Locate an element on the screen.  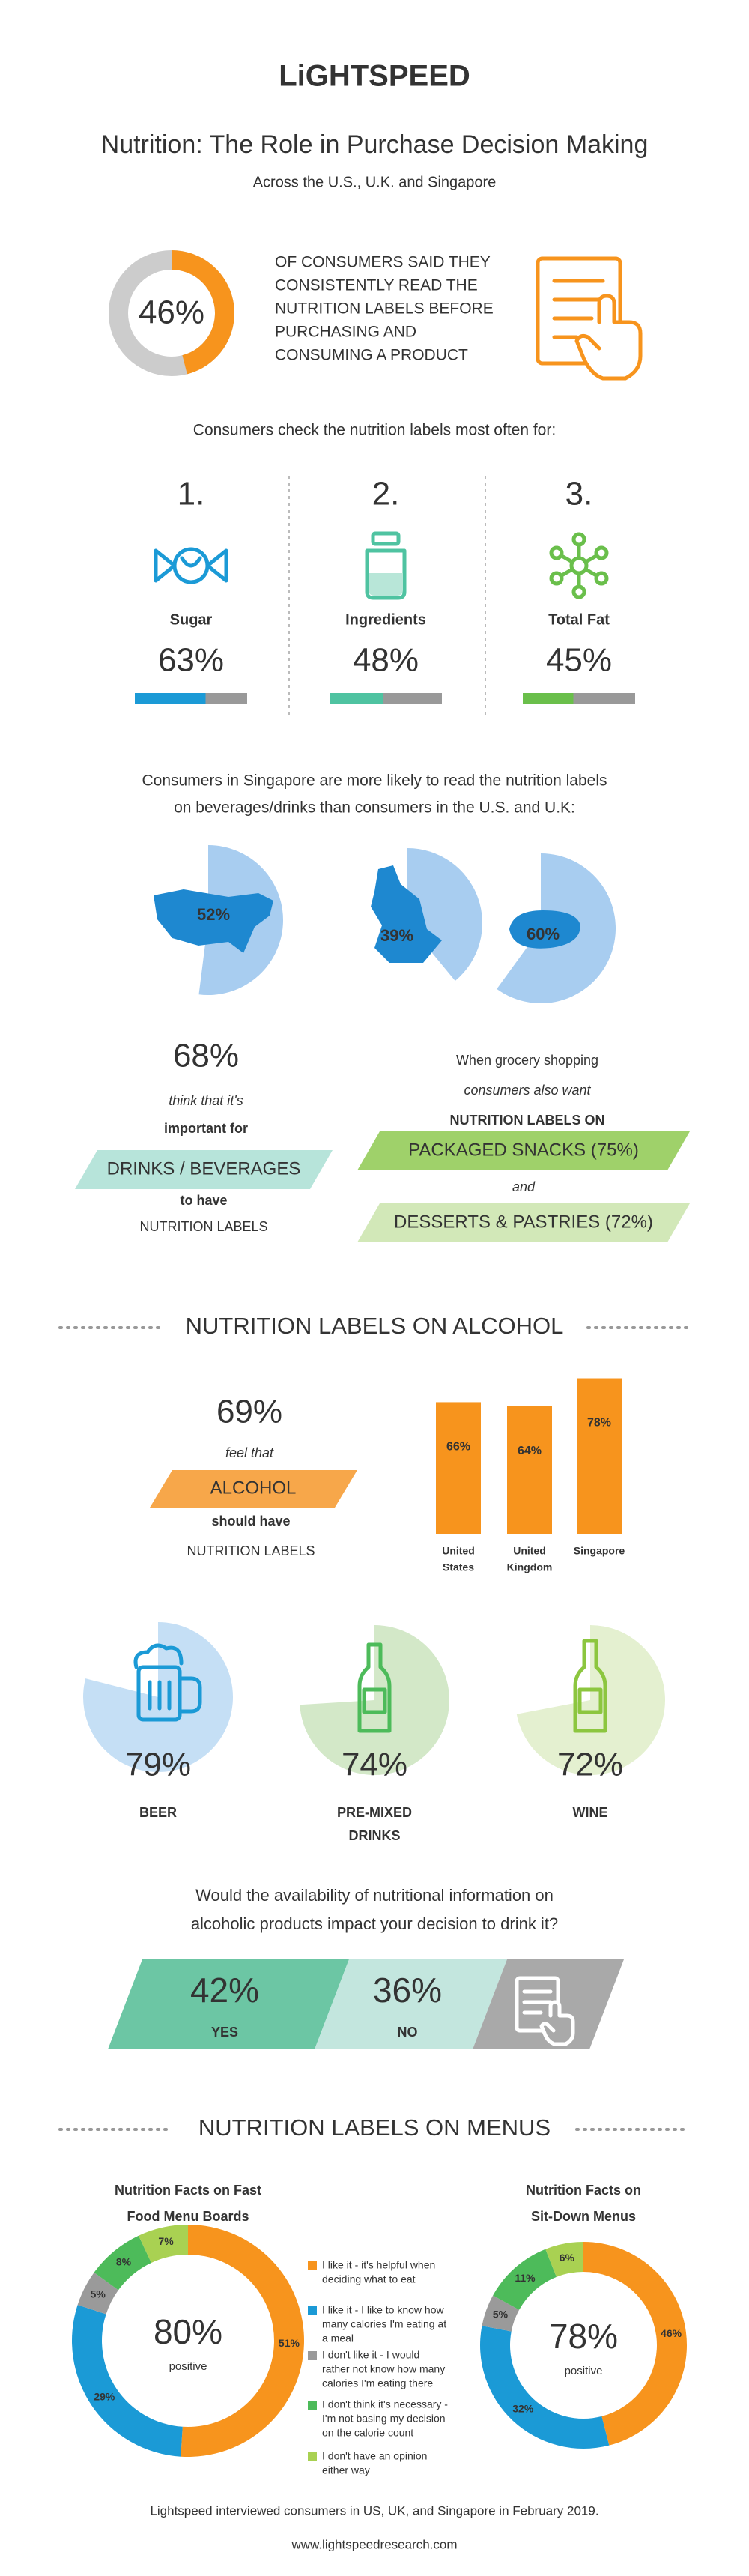
bar-category: States is located at coordinates (458, 1567).